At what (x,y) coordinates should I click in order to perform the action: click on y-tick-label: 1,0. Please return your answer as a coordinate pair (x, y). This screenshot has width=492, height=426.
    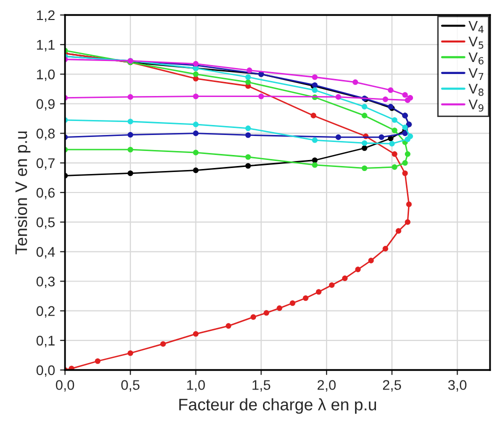
    Looking at the image, I should click on (46, 75).